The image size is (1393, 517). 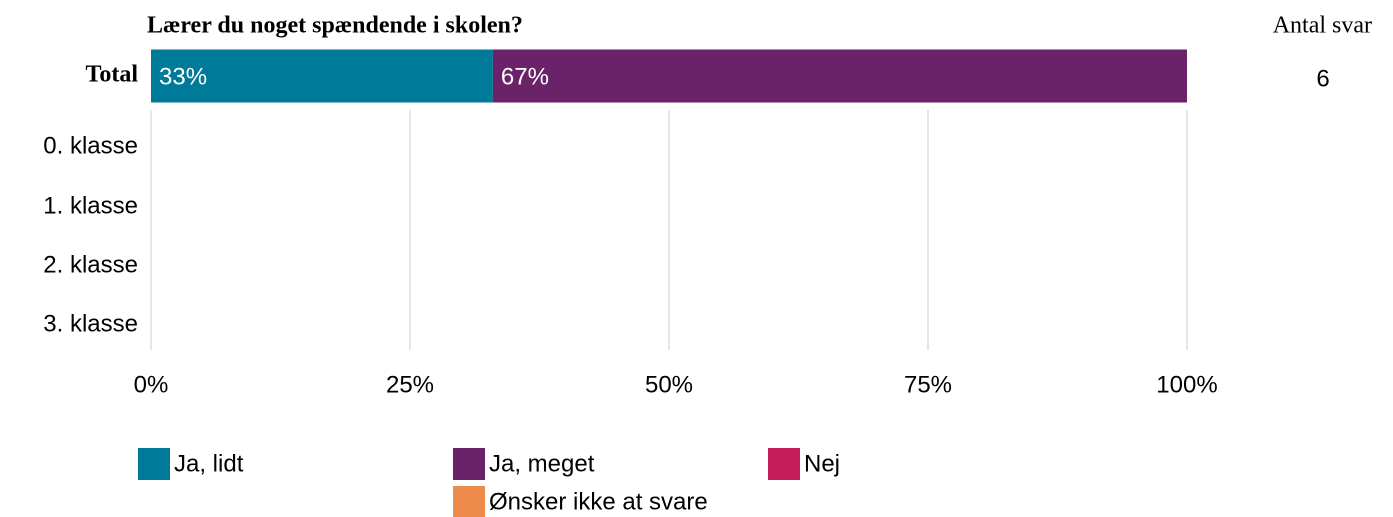 I want to click on category-label: Total, so click(x=112, y=75).